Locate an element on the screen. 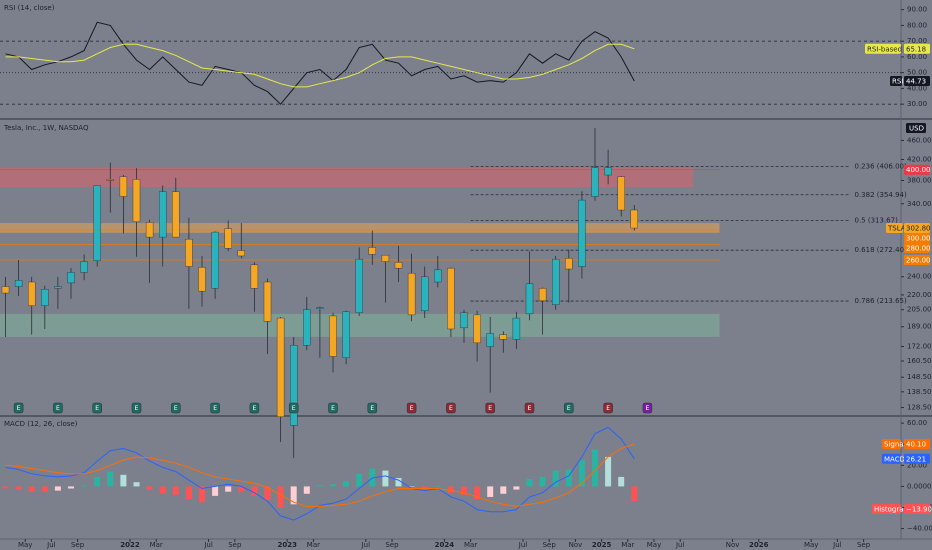 The width and height of the screenshot is (932, 550). y-tick-label: 205.00 is located at coordinates (919, 310).